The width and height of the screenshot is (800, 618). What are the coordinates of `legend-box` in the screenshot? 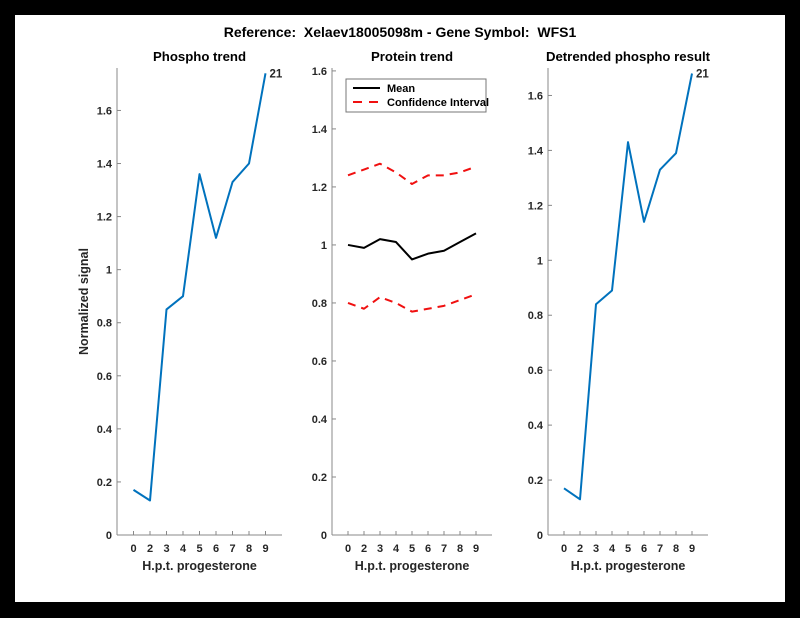 It's located at (416, 95).